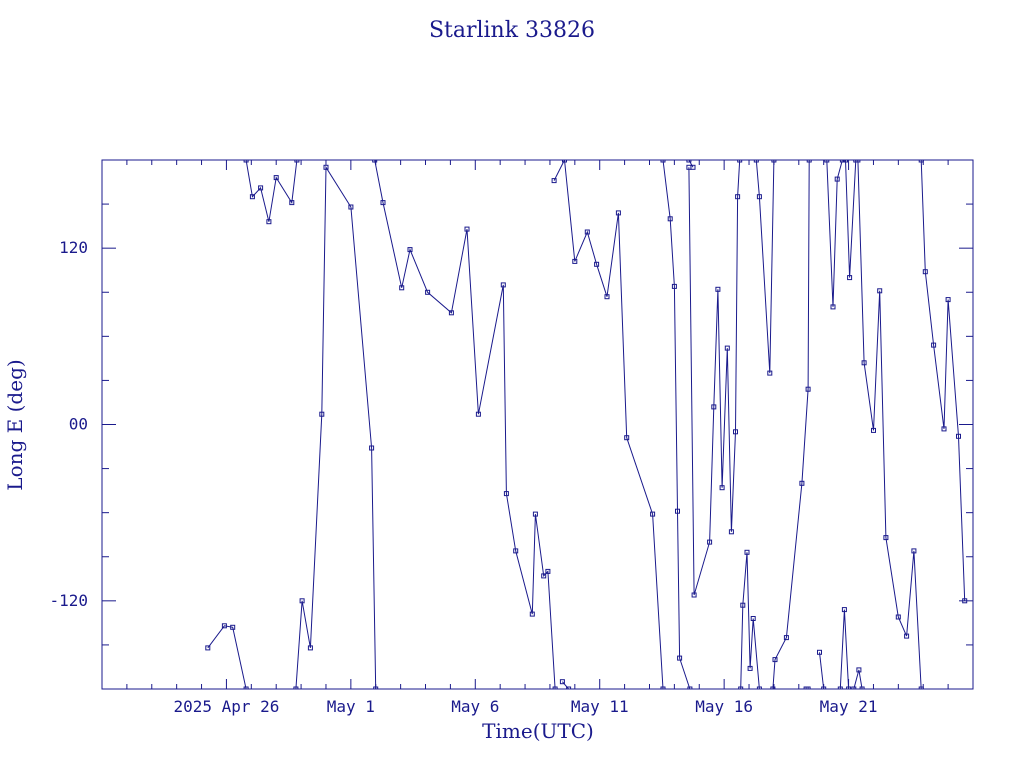 The width and height of the screenshot is (1024, 768). Describe the element at coordinates (73, 247) in the screenshot. I see `y-tick-label: 120` at that location.